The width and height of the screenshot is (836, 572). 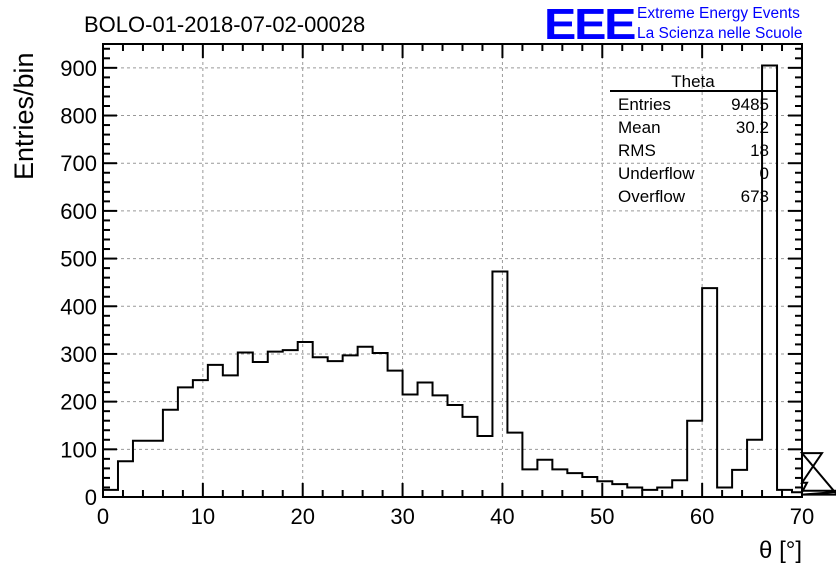 I want to click on stats-value: 30.2, so click(x=752, y=127).